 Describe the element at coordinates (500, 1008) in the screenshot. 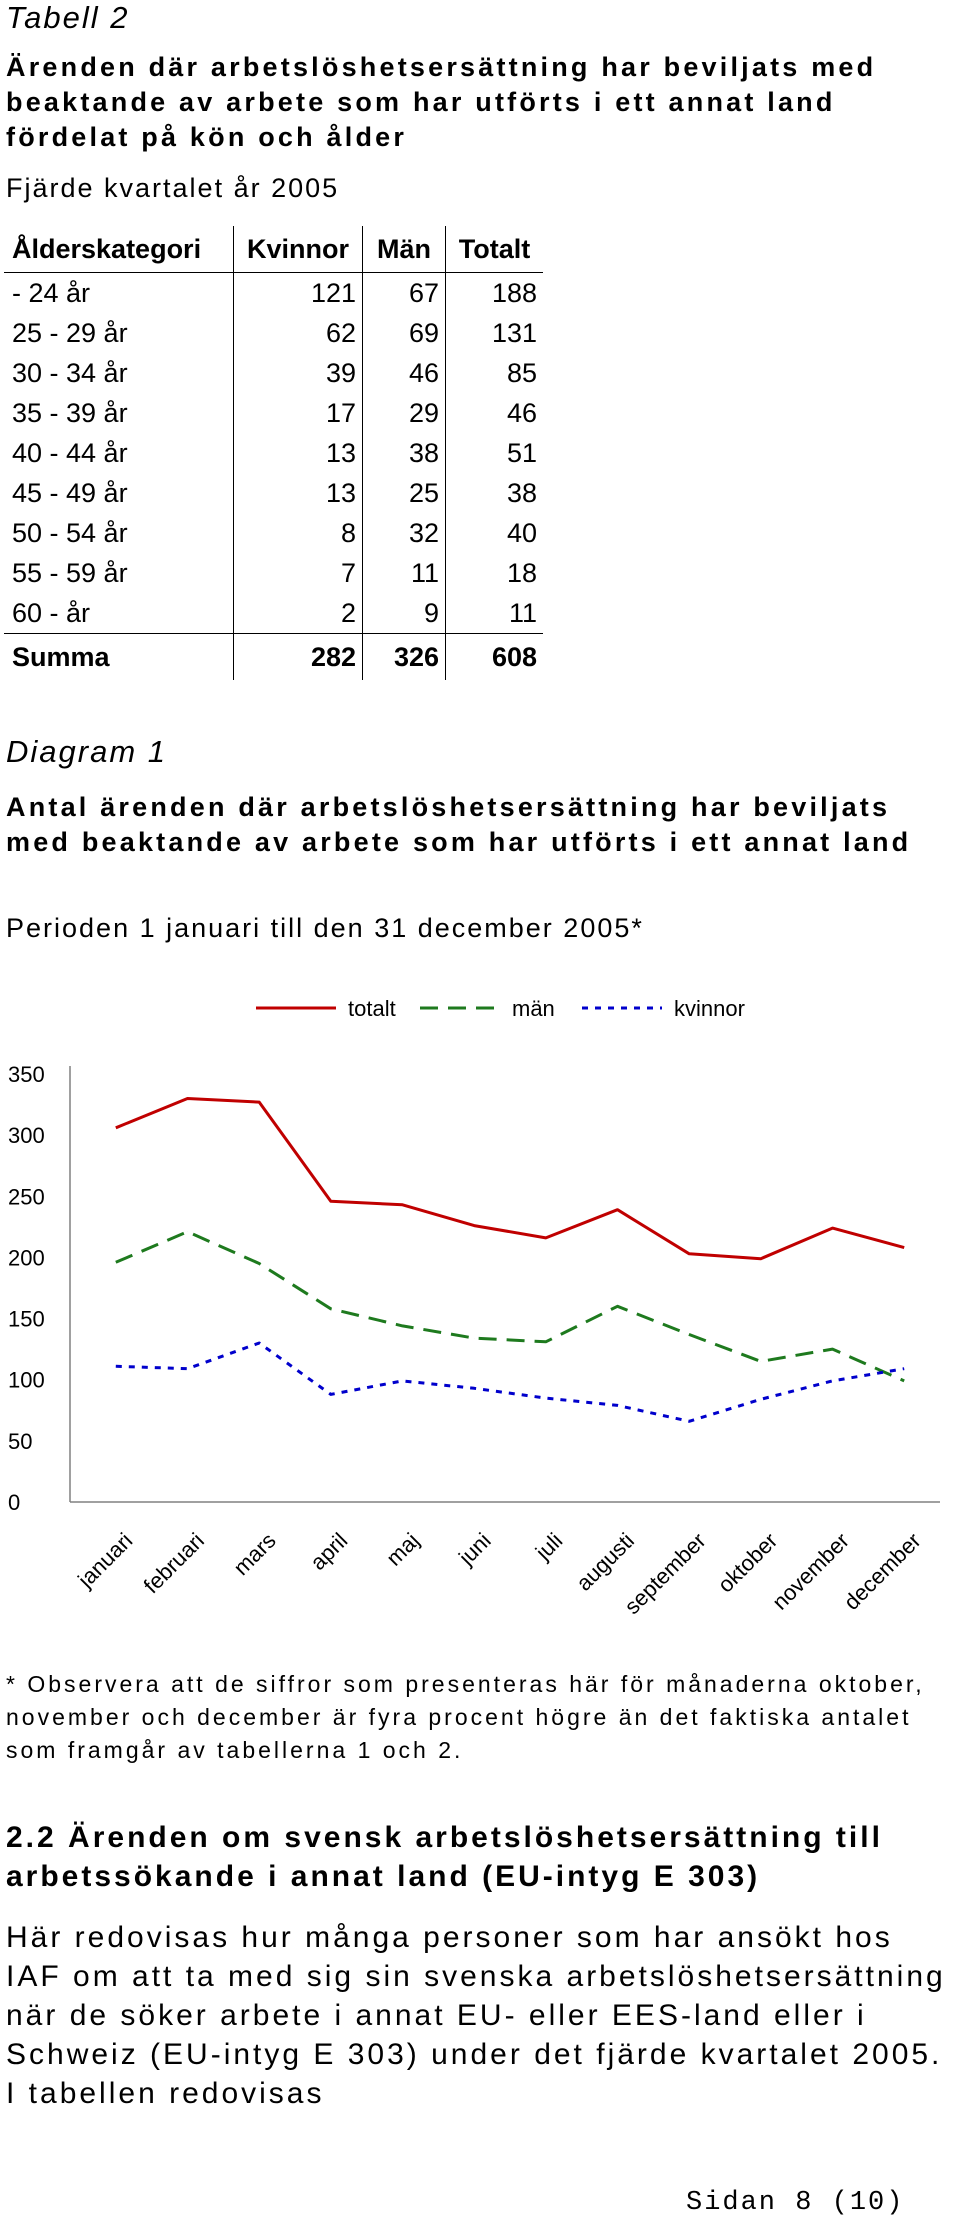

I see `chart-legend: totalt män kvinnor` at that location.